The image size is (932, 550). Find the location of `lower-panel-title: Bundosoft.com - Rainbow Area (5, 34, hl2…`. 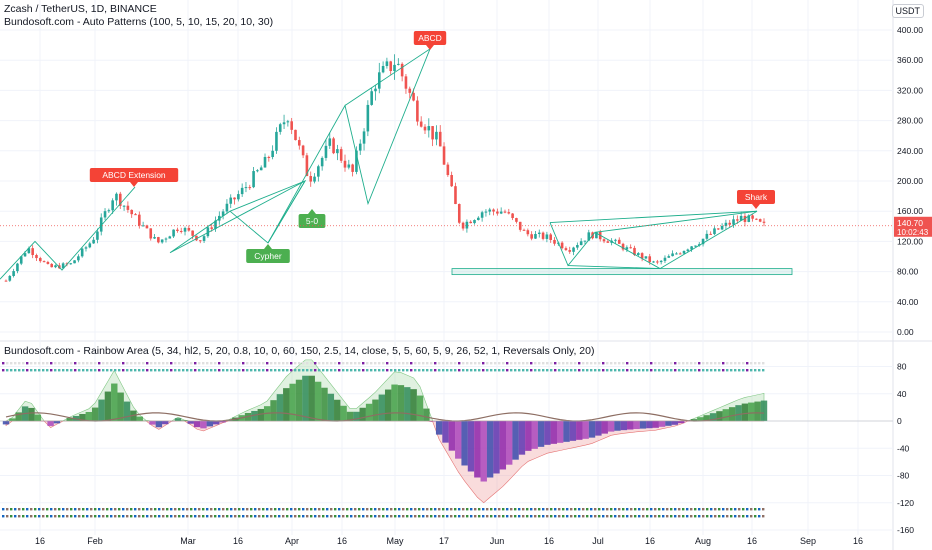

lower-panel-title: Bundosoft.com - Rainbow Area (5, 34, hl2… is located at coordinates (299, 351).